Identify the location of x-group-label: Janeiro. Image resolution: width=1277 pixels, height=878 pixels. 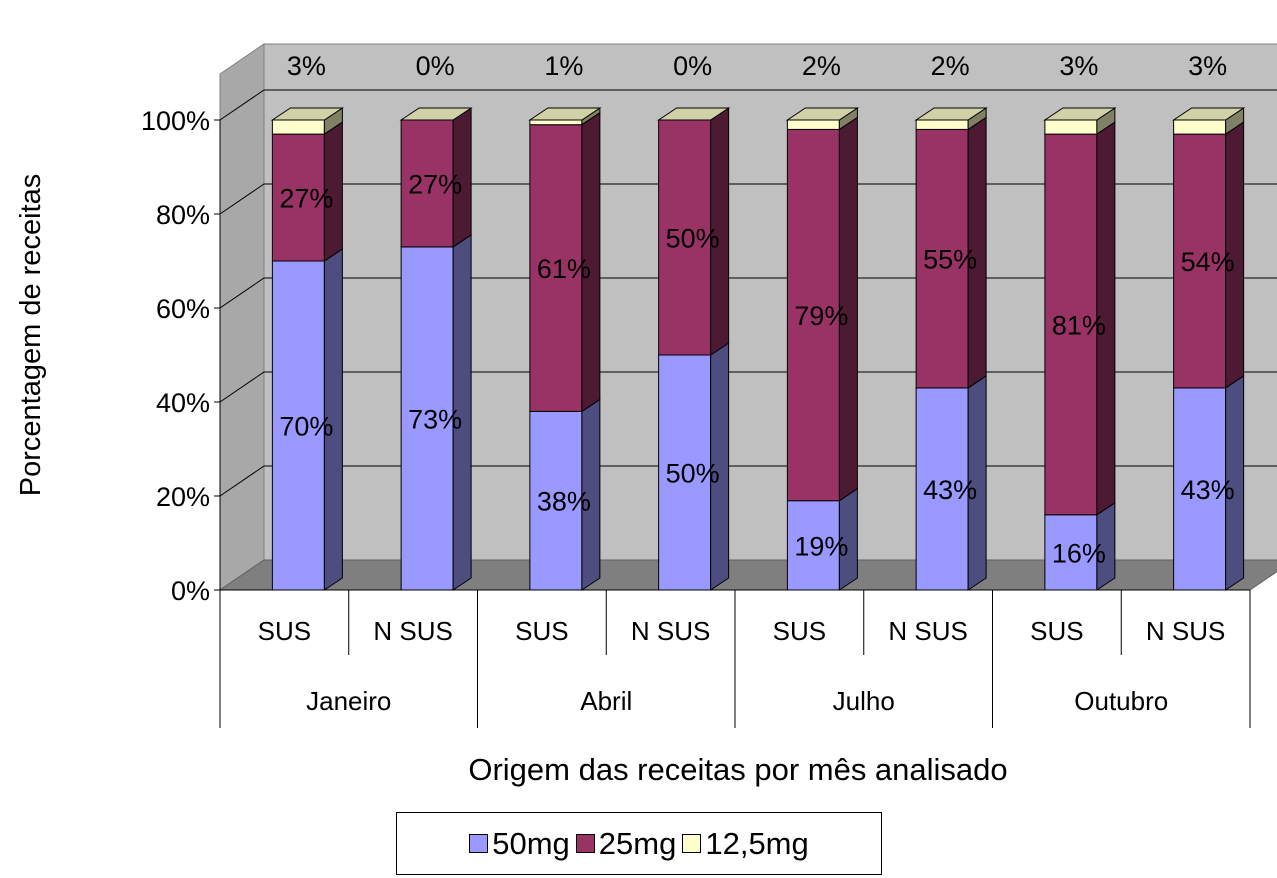
(348, 701).